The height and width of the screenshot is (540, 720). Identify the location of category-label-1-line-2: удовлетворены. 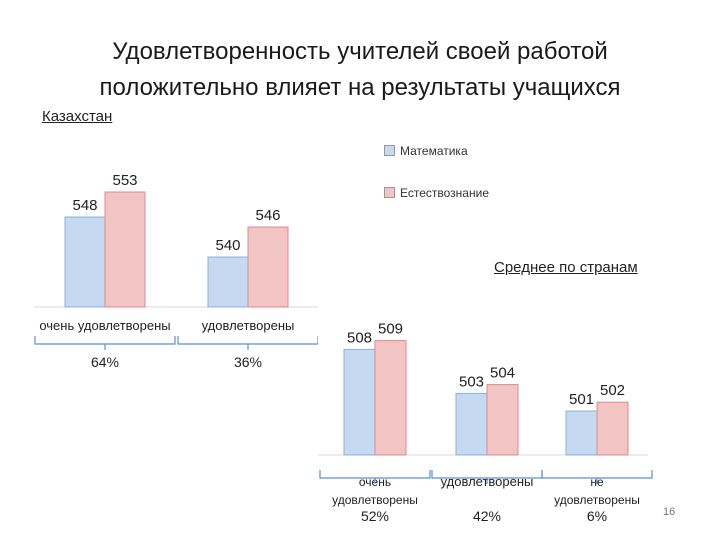
(375, 500).